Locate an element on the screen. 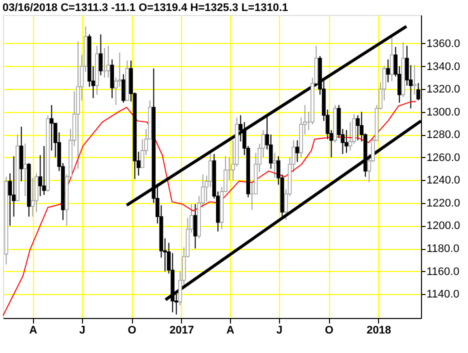 The image size is (468, 353). y-tick-label: 1360.0 is located at coordinates (443, 44).